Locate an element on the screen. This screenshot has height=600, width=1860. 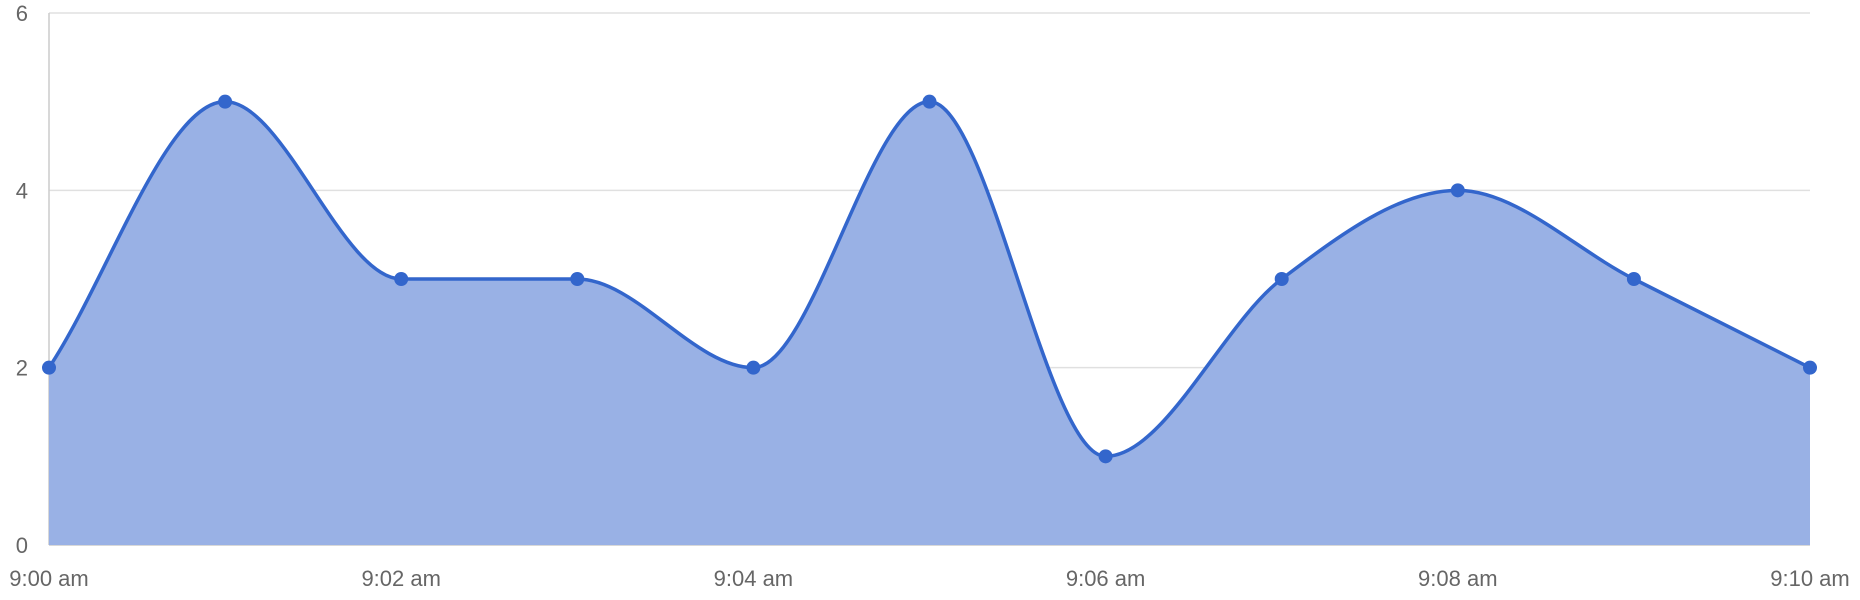
x-tick-label: 9:10 am is located at coordinates (1810, 578).